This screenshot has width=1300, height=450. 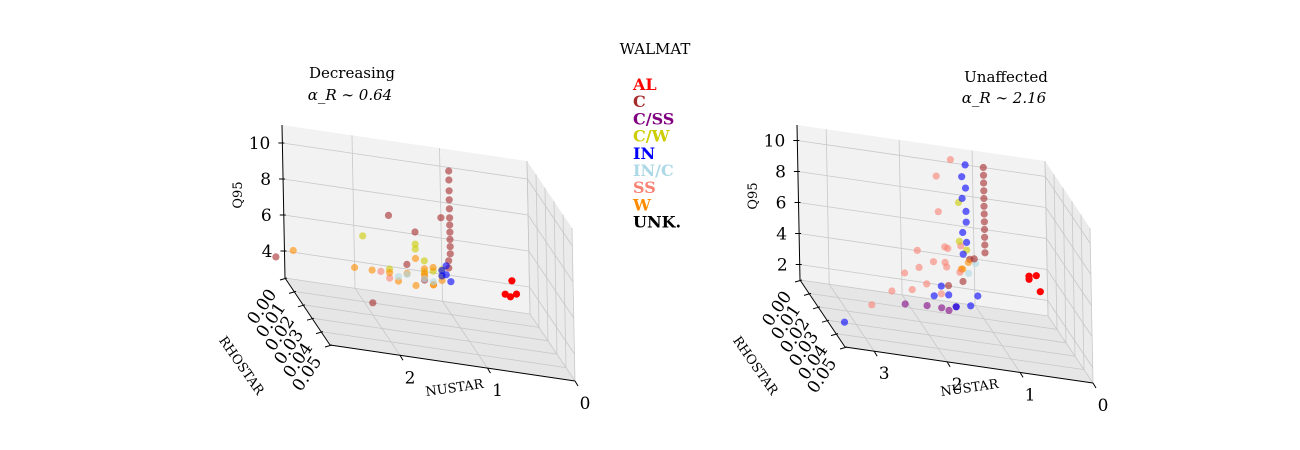 What do you see at coordinates (497, 391) in the screenshot?
I see `x-tick-label: 1` at bounding box center [497, 391].